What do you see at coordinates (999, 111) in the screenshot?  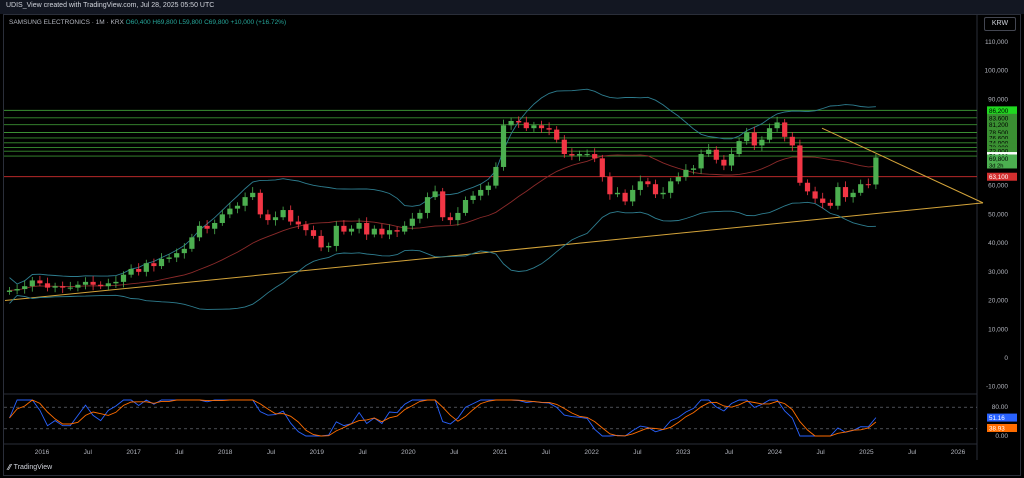 I see `level-label: 86,200` at bounding box center [999, 111].